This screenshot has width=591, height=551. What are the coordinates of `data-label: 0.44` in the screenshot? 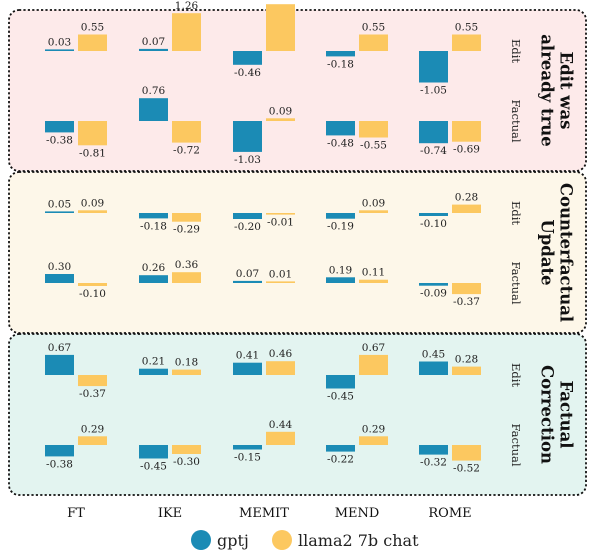 It's located at (281, 425).